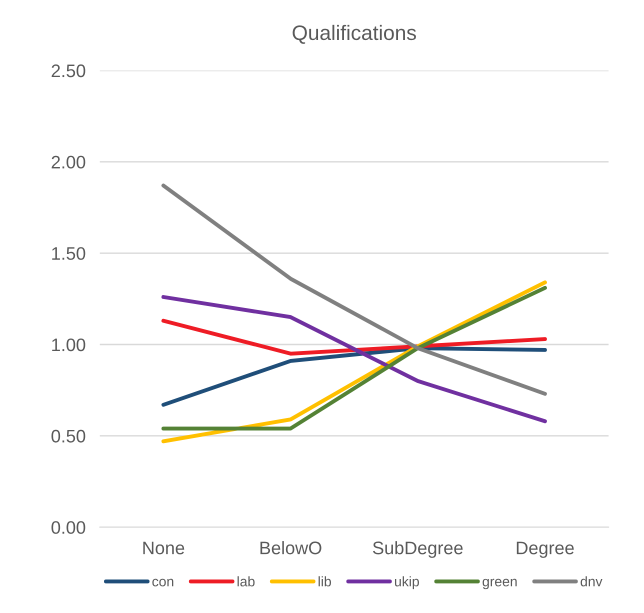 The image size is (644, 613). What do you see at coordinates (69, 253) in the screenshot?
I see `y-tick-label: 1.50` at bounding box center [69, 253].